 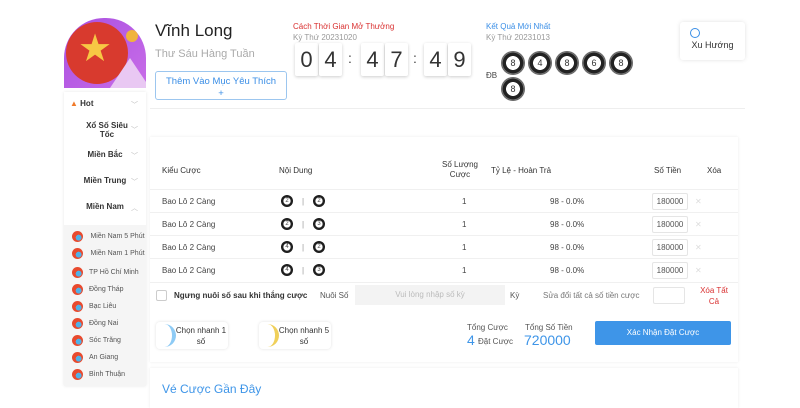 What do you see at coordinates (515, 295) in the screenshot?
I see `ky-label: Kỳ` at bounding box center [515, 295].